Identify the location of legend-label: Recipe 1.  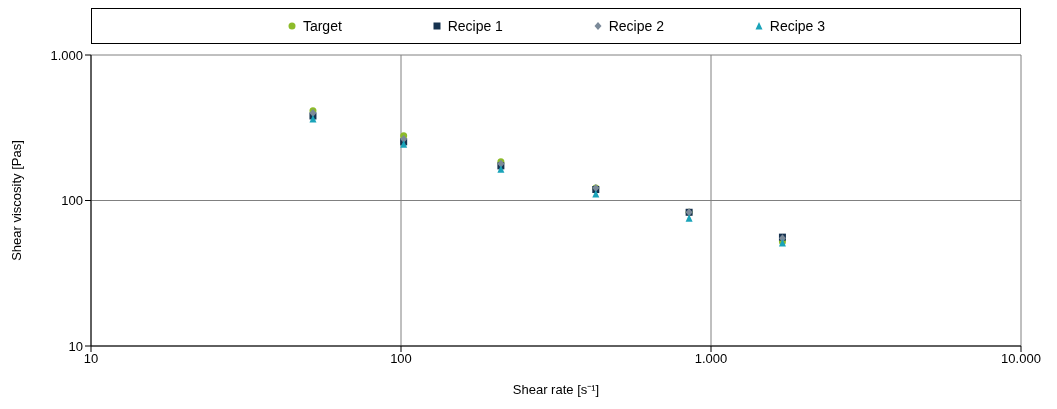
(475, 26).